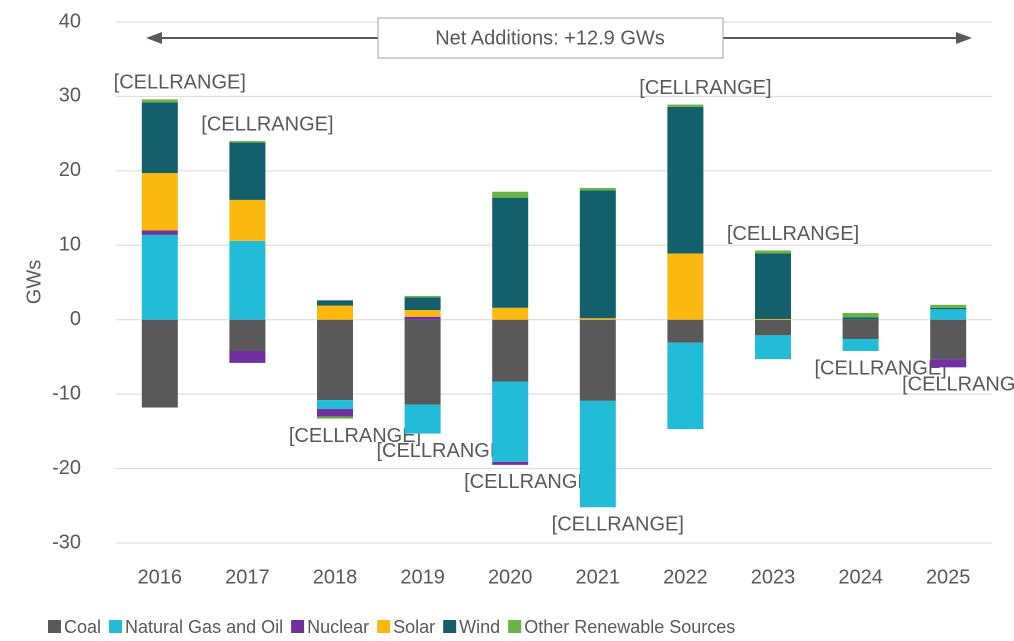 Image resolution: width=1014 pixels, height=641 pixels. Describe the element at coordinates (422, 577) in the screenshot. I see `x-tick-label: 2019` at that location.